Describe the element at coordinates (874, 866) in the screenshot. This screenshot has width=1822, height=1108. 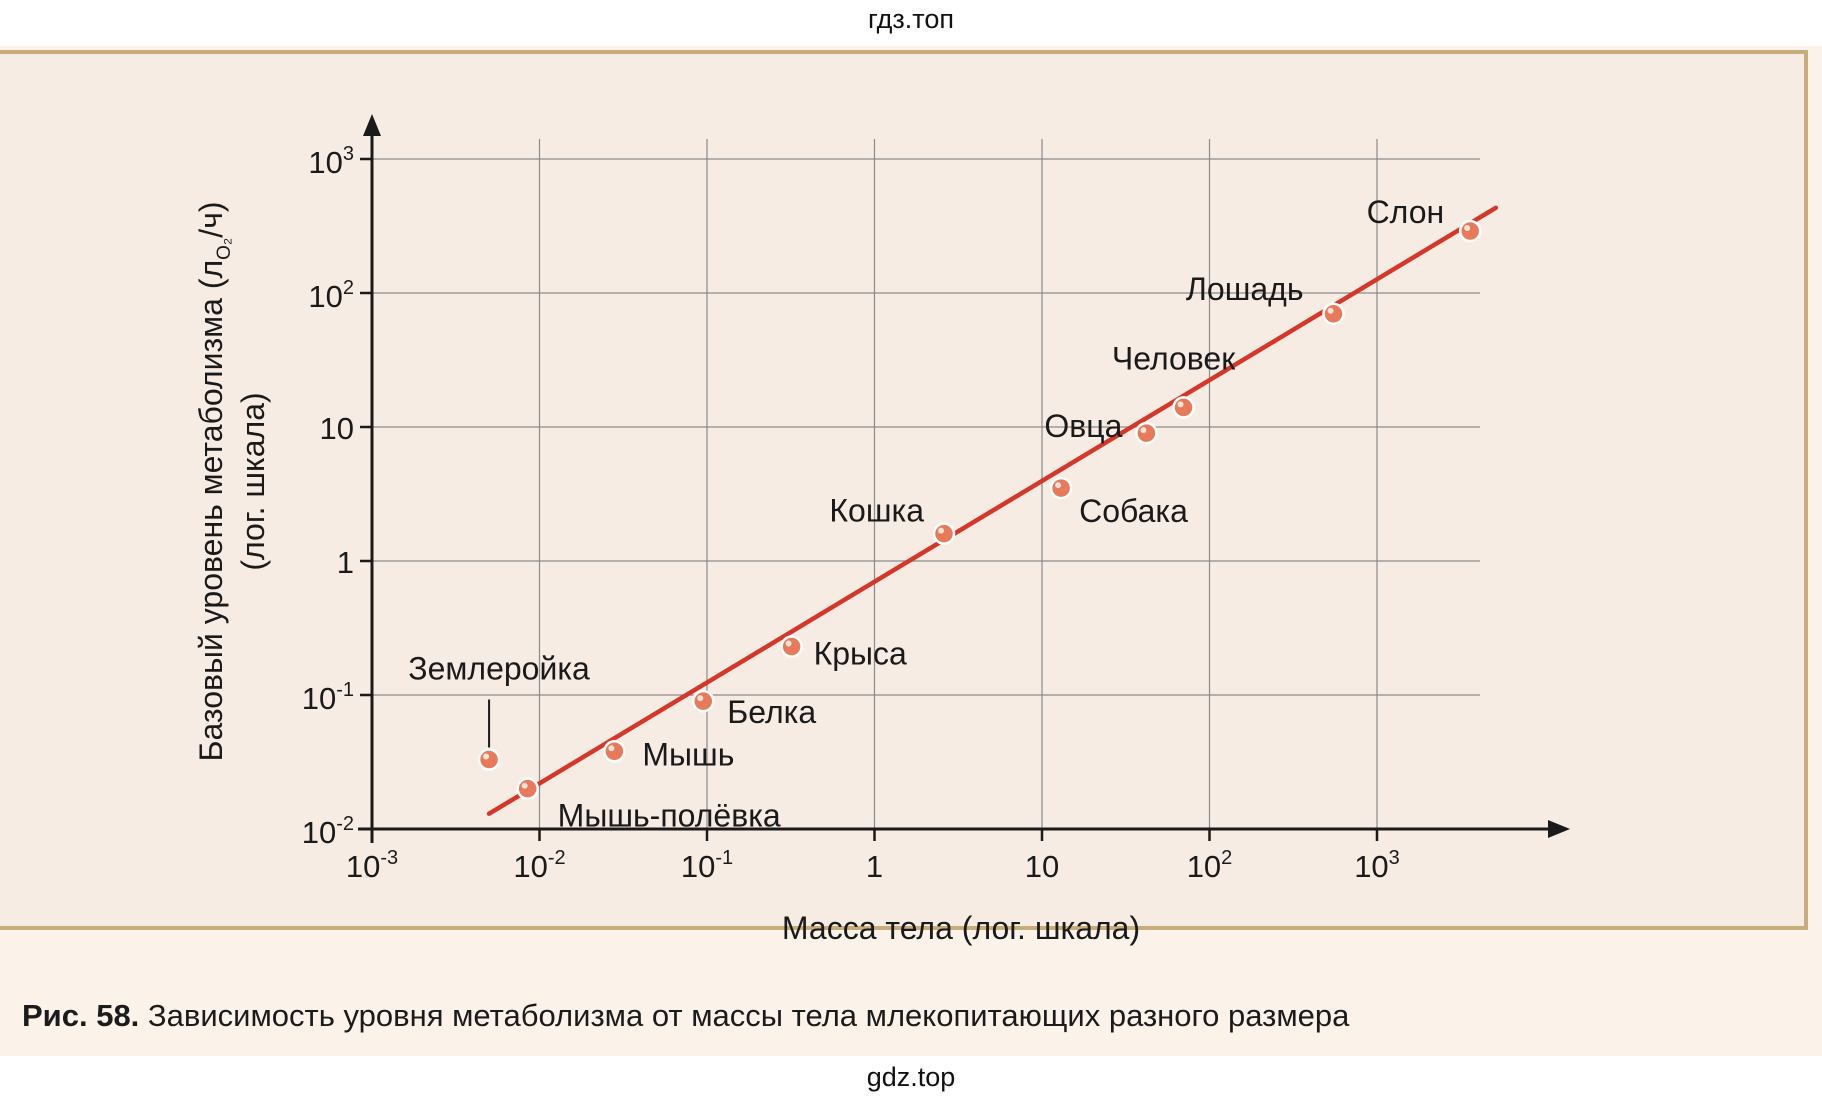
I see `x-tick-label: 1` at that location.